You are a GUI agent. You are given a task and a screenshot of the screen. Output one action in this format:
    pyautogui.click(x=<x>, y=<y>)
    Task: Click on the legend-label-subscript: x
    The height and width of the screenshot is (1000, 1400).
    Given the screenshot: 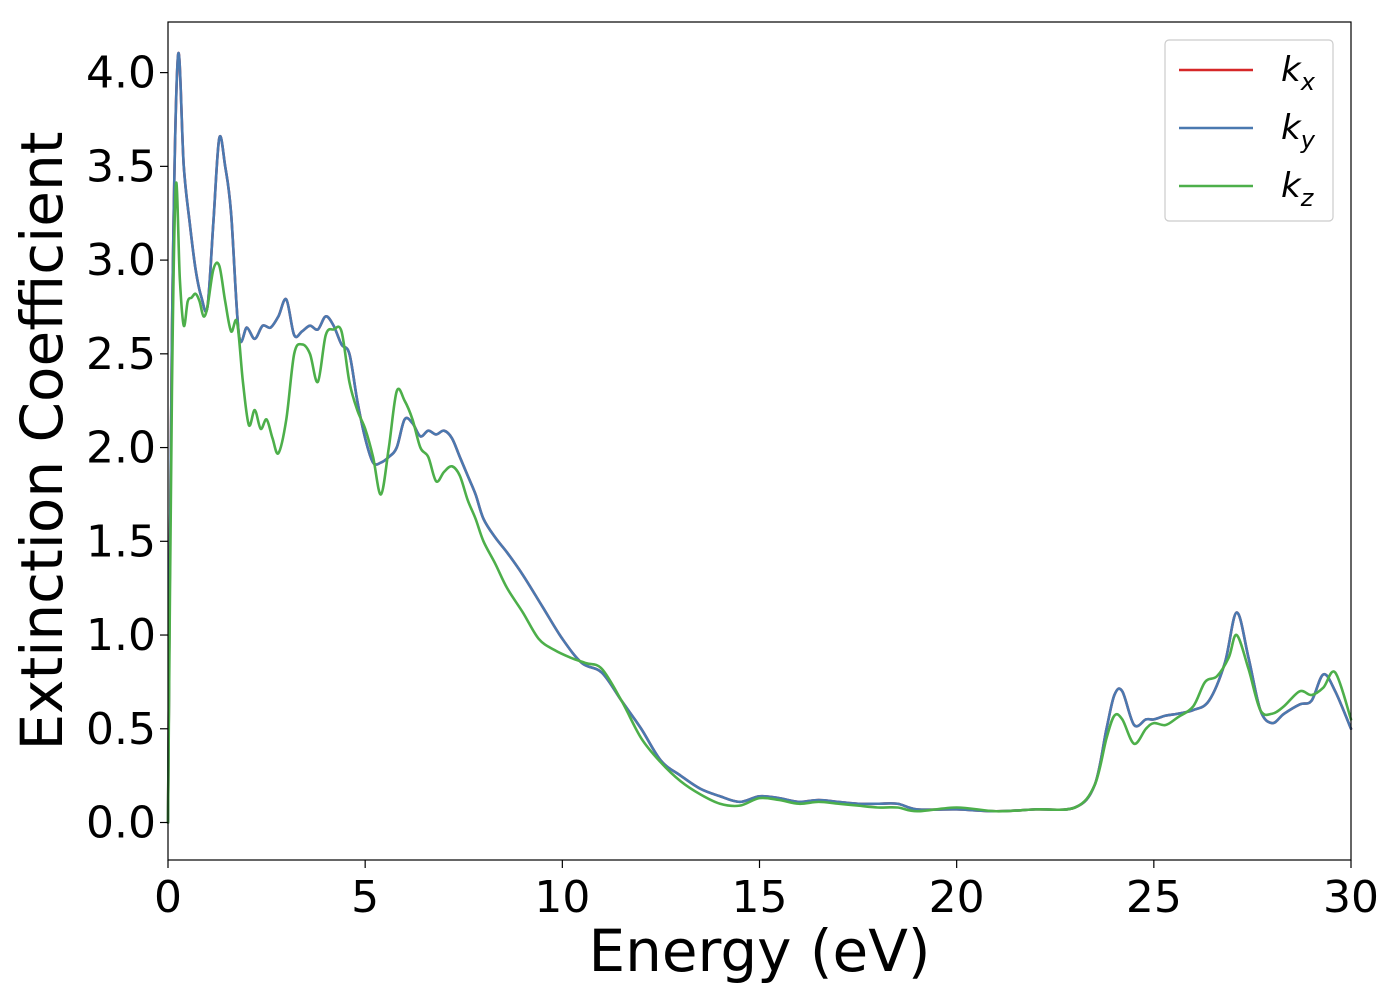 What is the action you would take?
    pyautogui.click(x=1308, y=82)
    